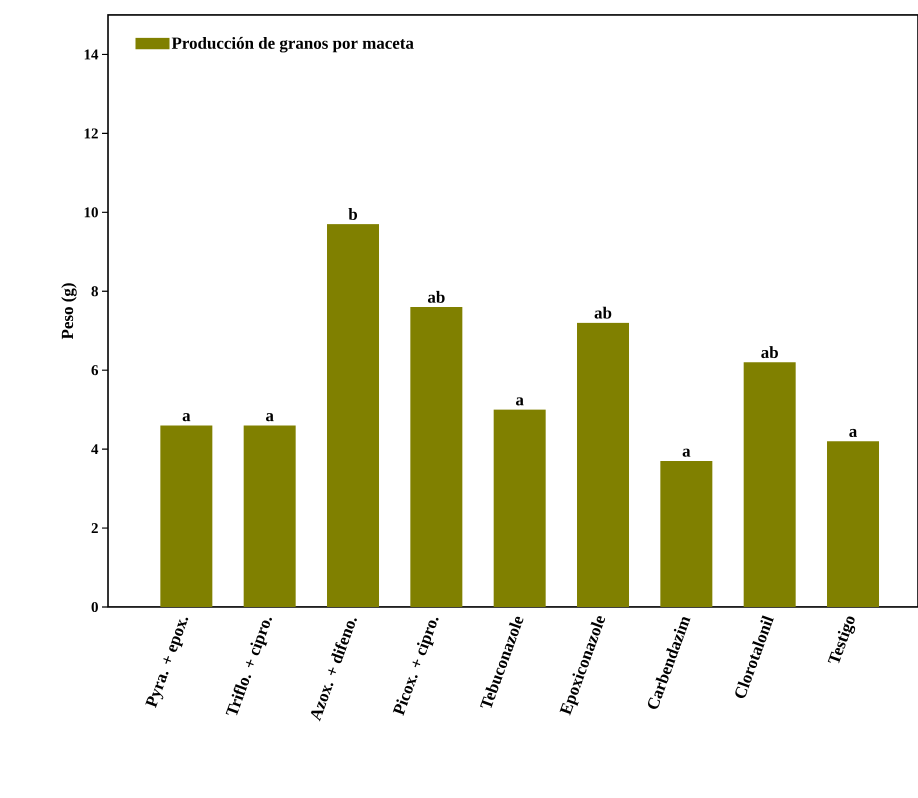 This screenshot has height=798, width=918. Describe the element at coordinates (95, 291) in the screenshot. I see `y-tick-label: 8` at that location.